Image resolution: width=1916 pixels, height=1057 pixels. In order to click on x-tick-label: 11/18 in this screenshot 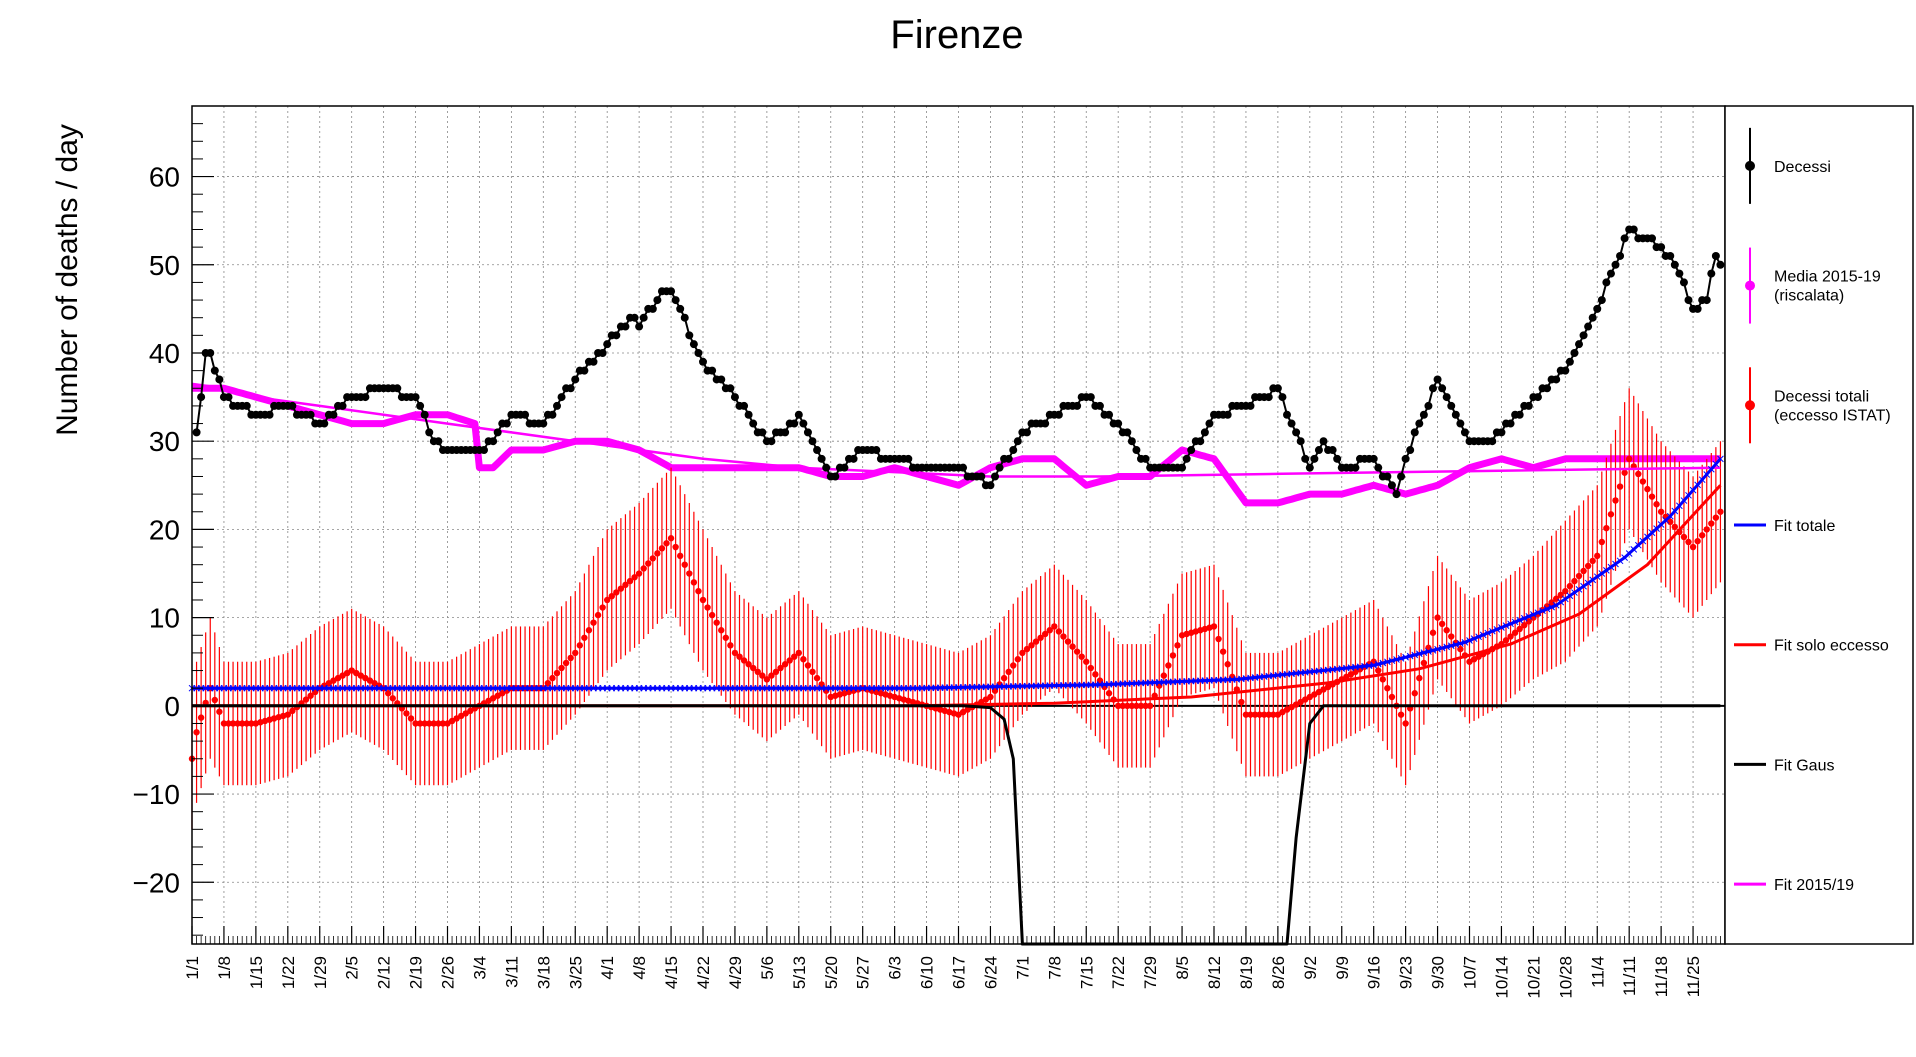, I will do `click(1661, 976)`.